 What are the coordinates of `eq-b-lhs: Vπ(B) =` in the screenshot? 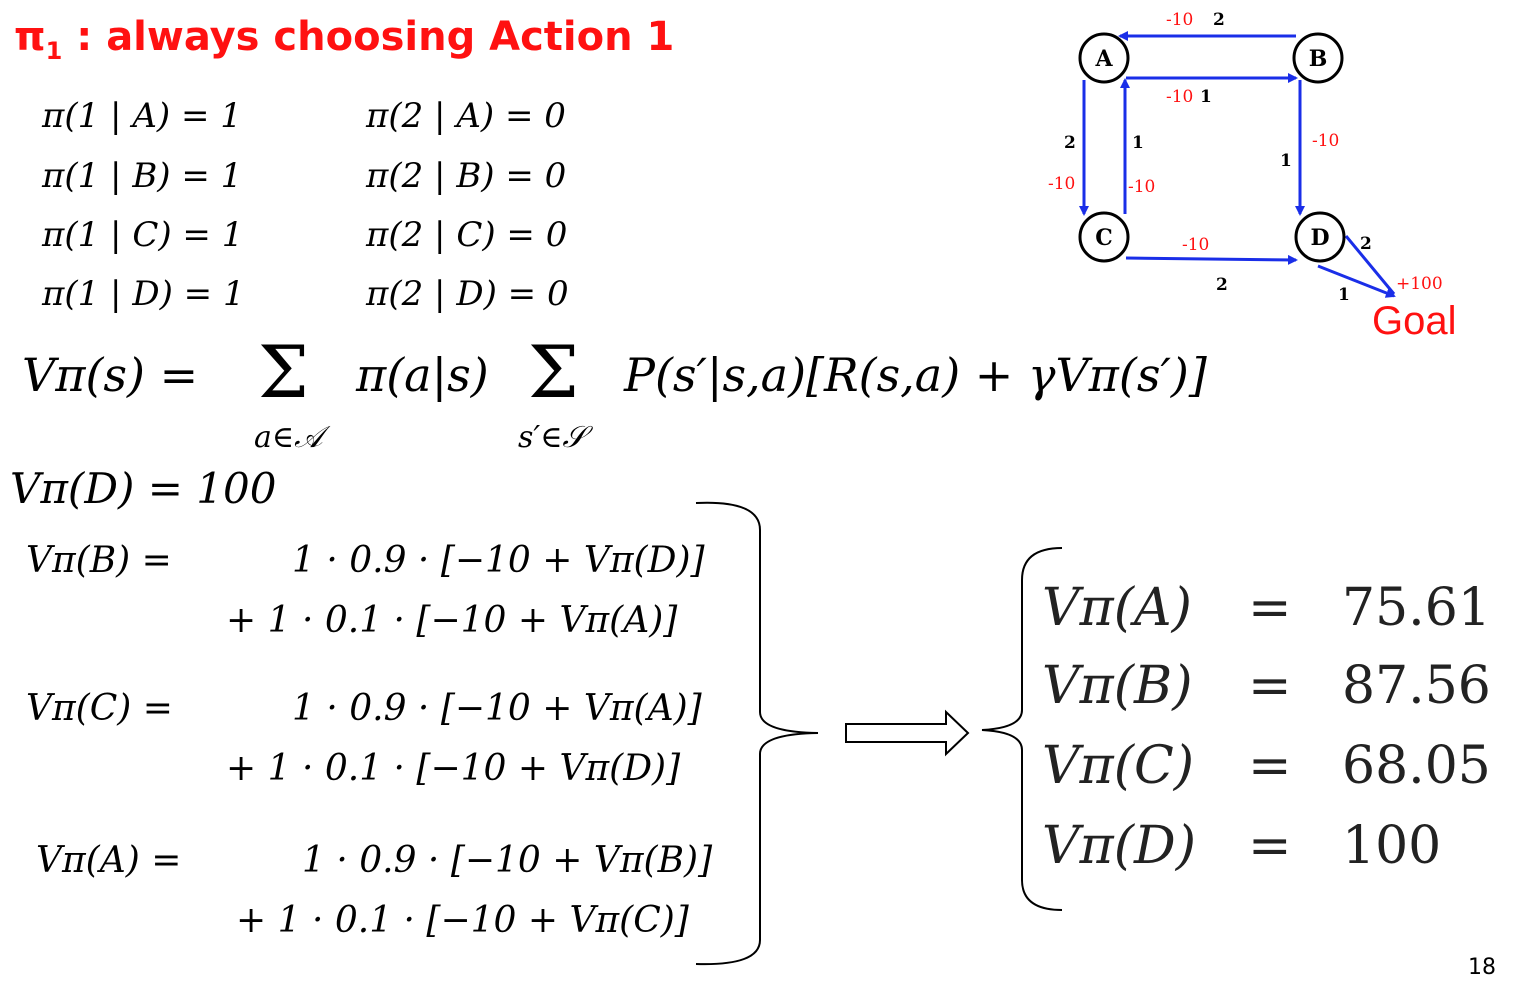 It's located at (99, 560).